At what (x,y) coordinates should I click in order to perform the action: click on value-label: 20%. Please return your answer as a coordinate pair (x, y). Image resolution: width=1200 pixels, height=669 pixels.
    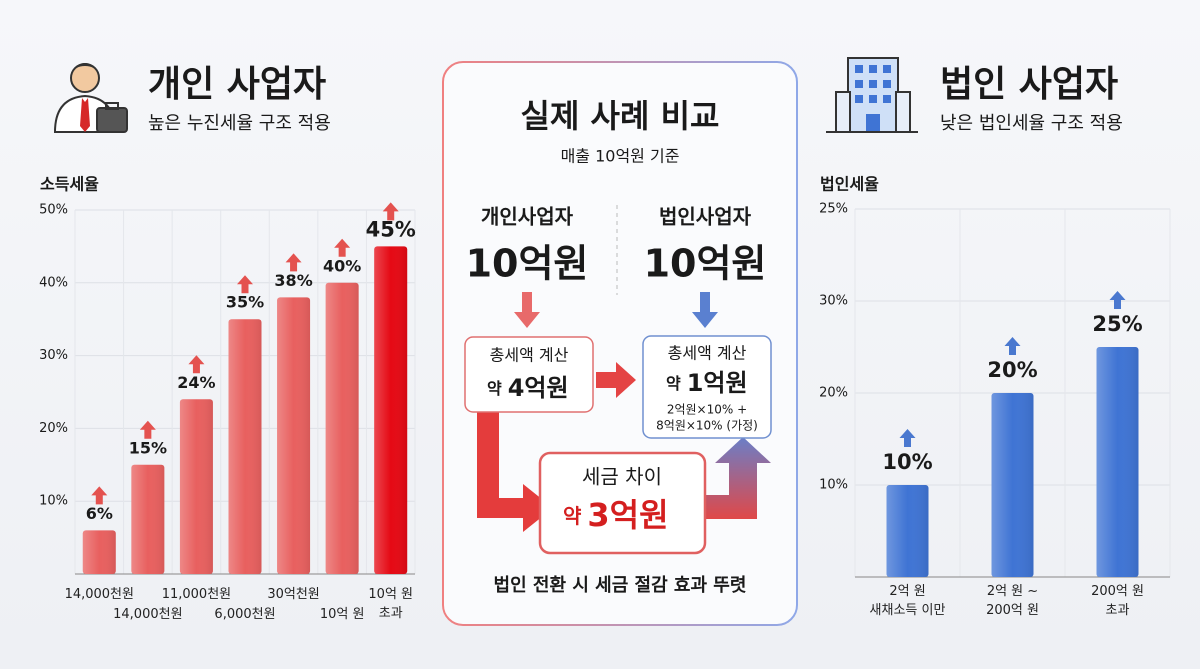
    Looking at the image, I should click on (1012, 370).